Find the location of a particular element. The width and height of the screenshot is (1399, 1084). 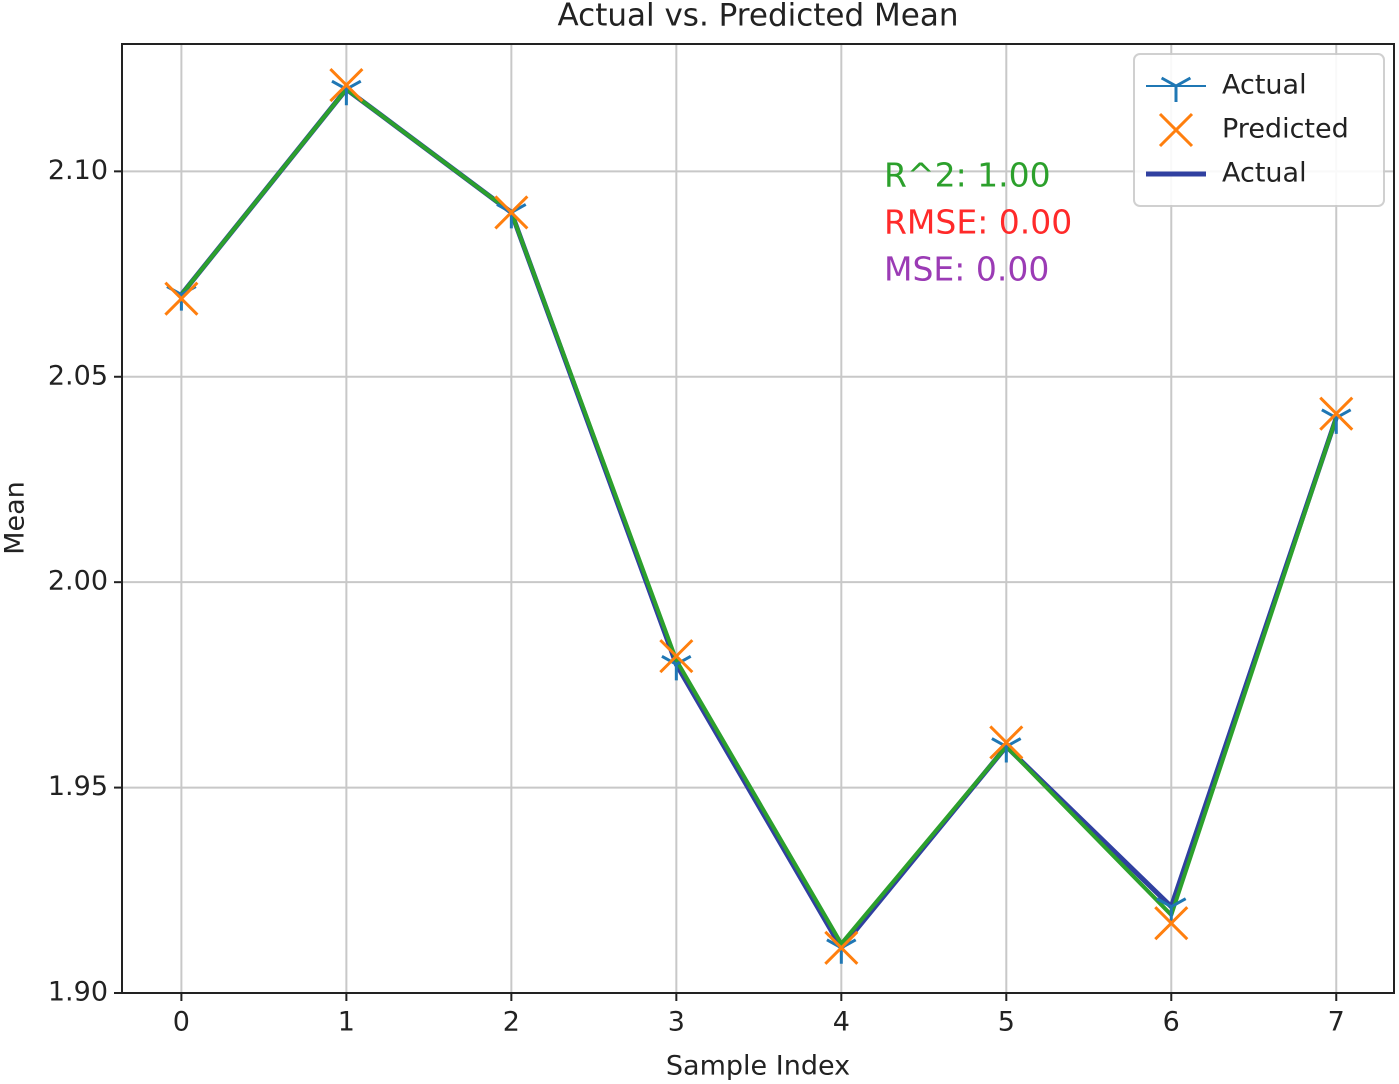

x-tick-label: 4 is located at coordinates (841, 1022).